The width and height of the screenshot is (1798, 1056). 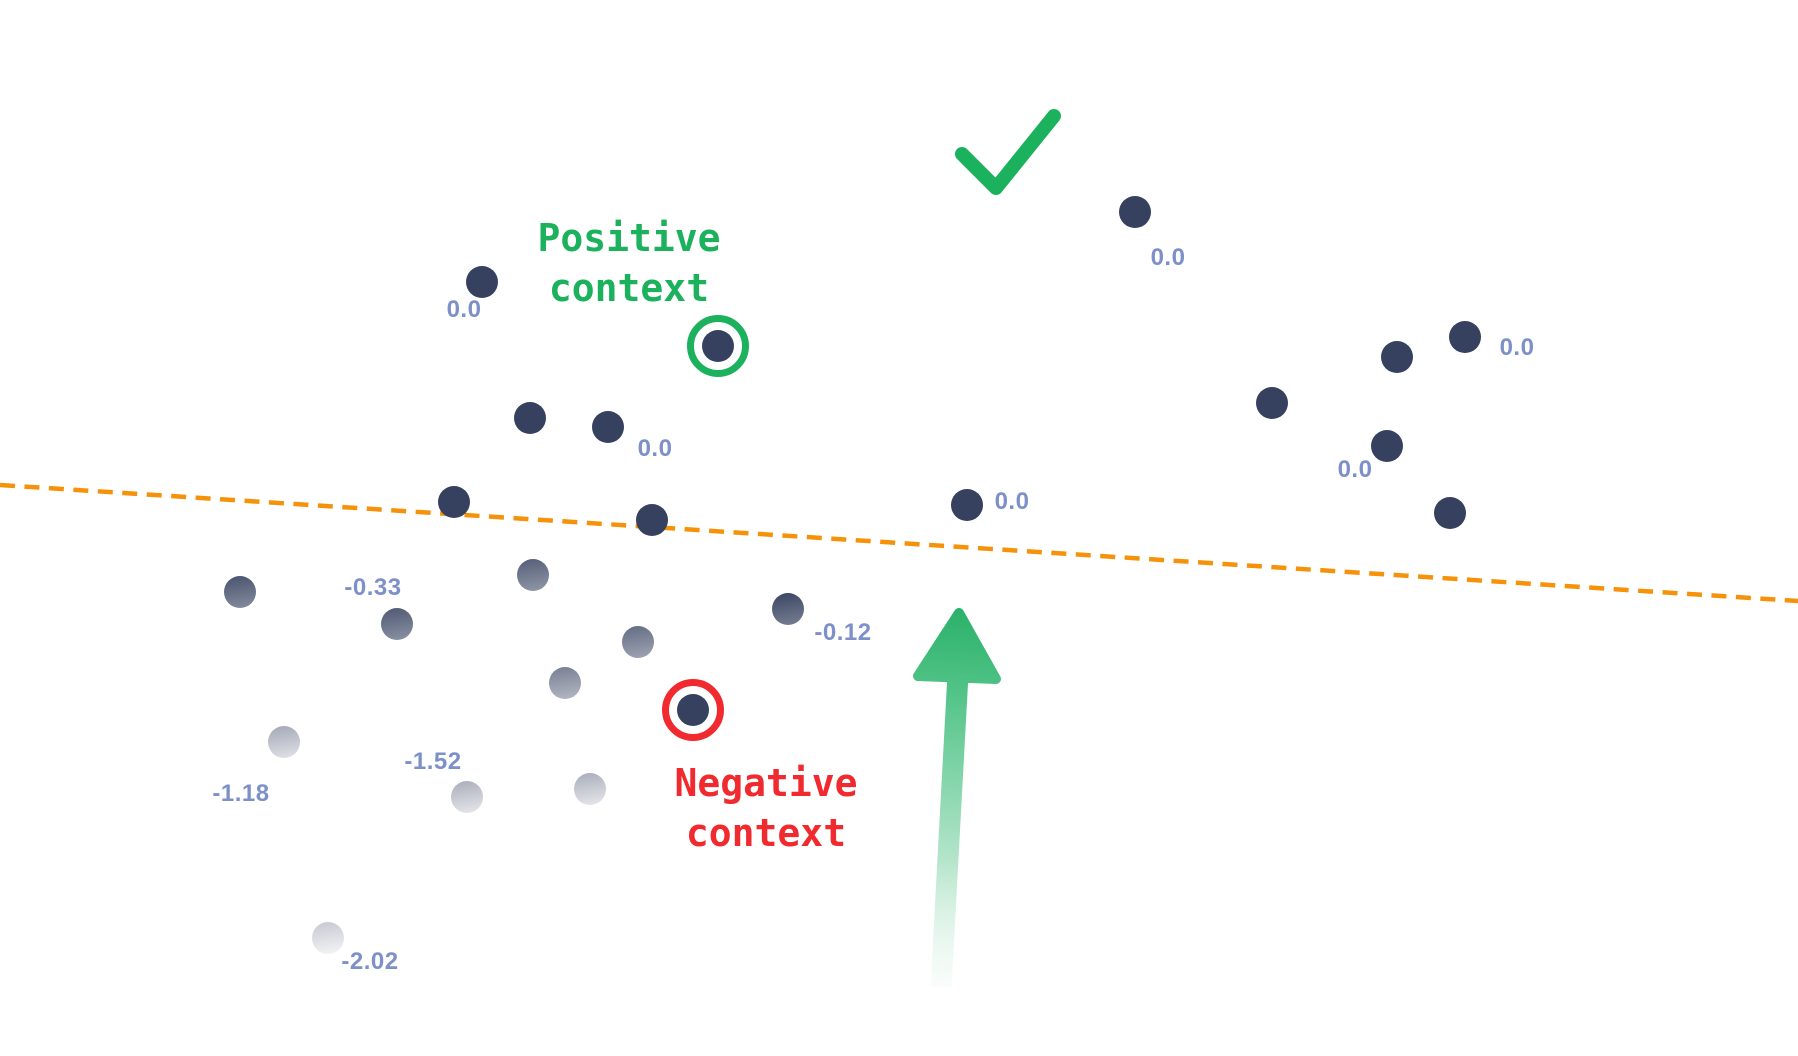 What do you see at coordinates (766, 783) in the screenshot?
I see `negative-context-line1: Negative` at bounding box center [766, 783].